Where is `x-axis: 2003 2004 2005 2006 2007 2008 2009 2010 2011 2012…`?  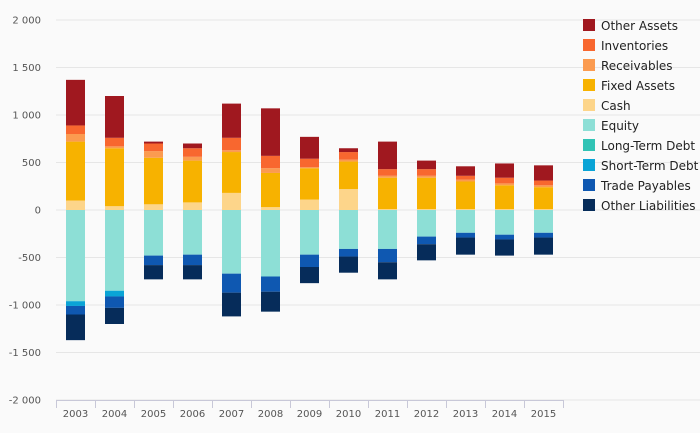
x-axis: 2003 2004 2005 2006 2007 2008 2009 2010 2011 2012… is located at coordinates (310, 410).